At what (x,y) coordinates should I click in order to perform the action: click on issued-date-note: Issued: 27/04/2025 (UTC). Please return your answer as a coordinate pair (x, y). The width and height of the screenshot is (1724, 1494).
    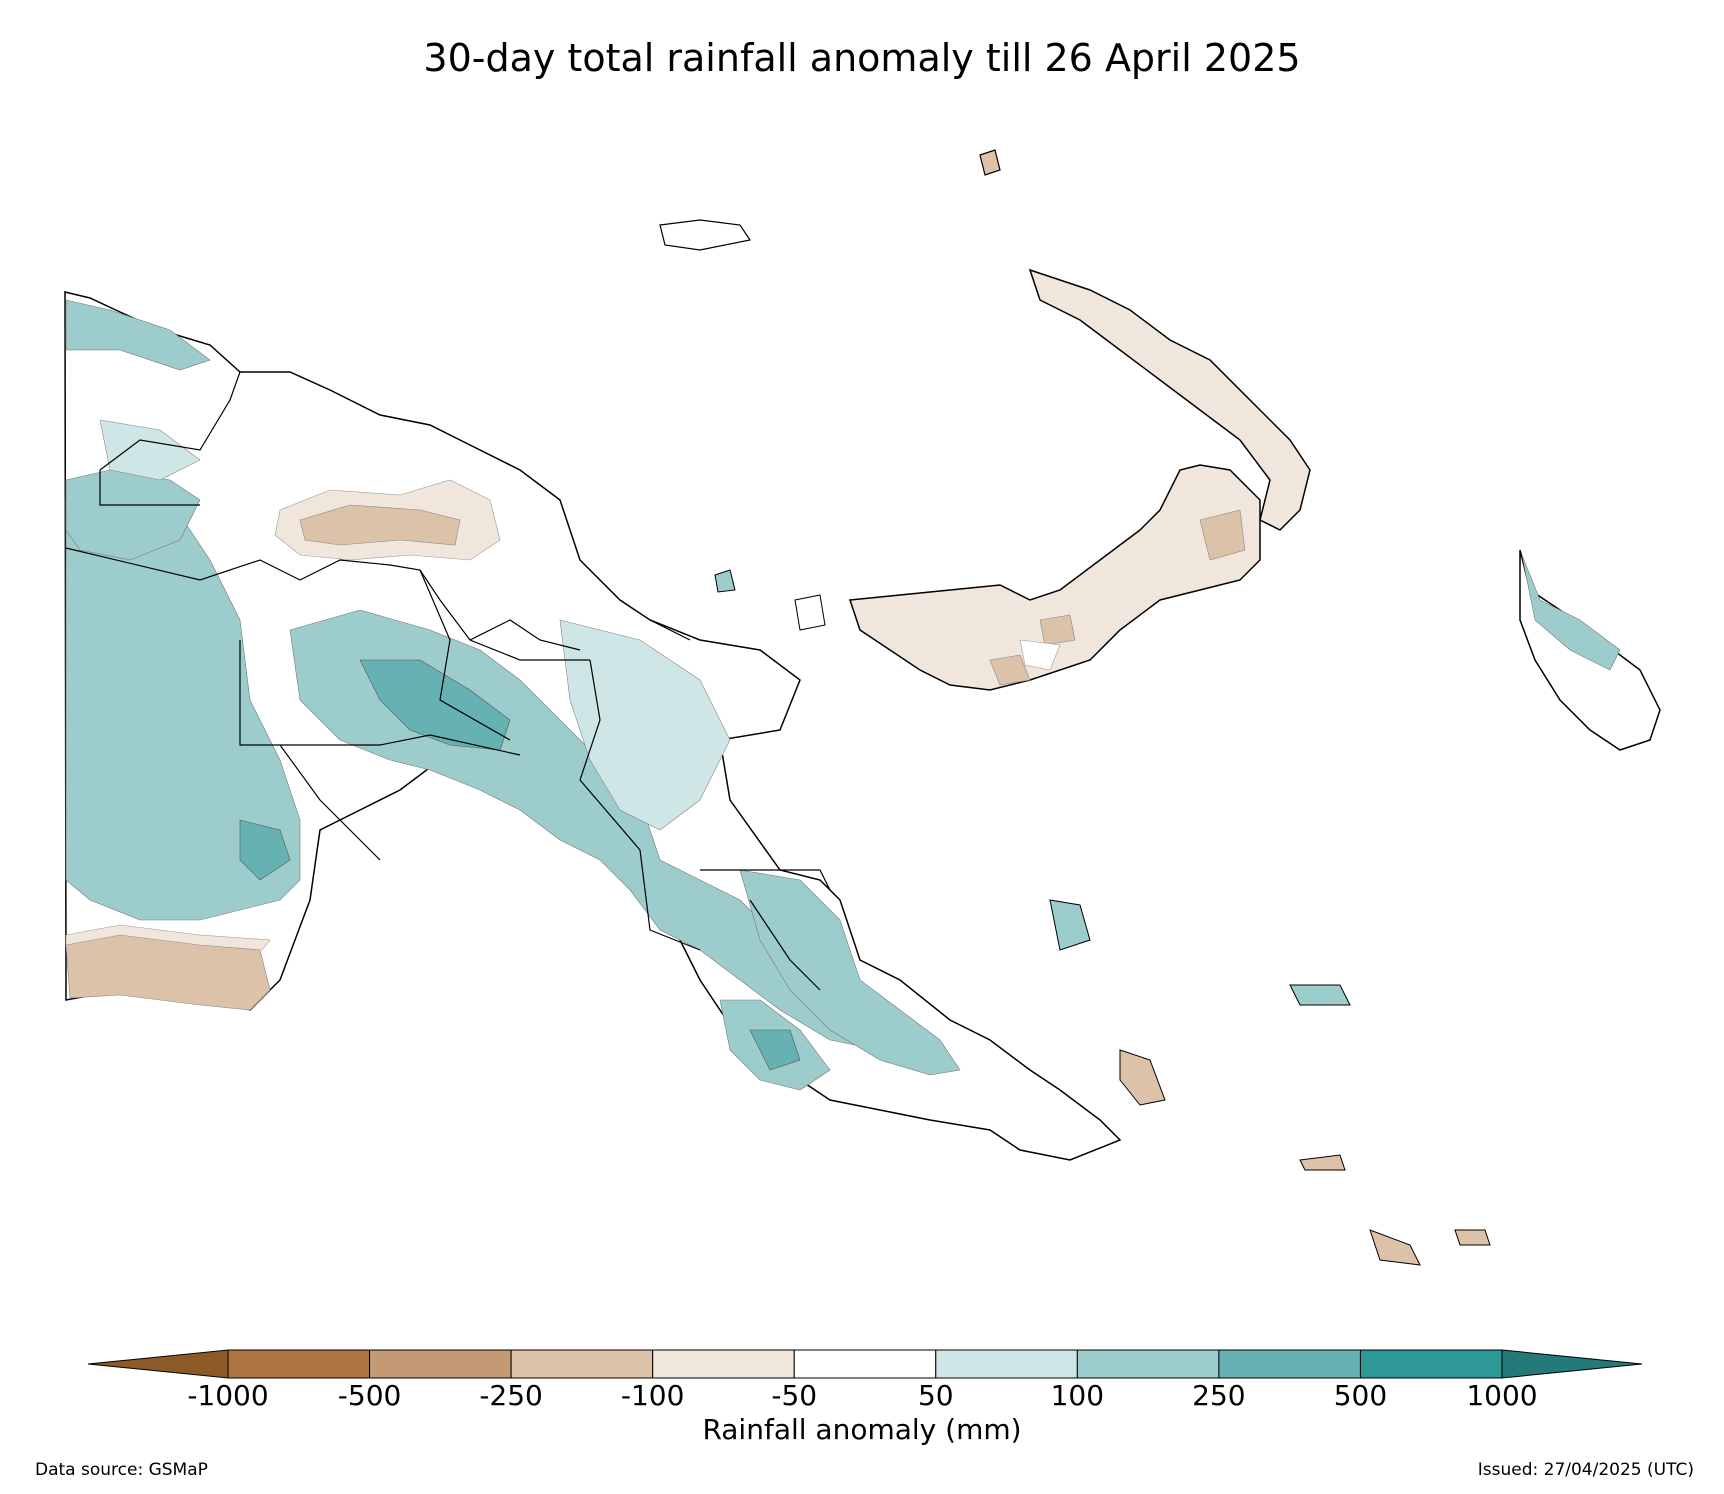
    Looking at the image, I should click on (1585, 1470).